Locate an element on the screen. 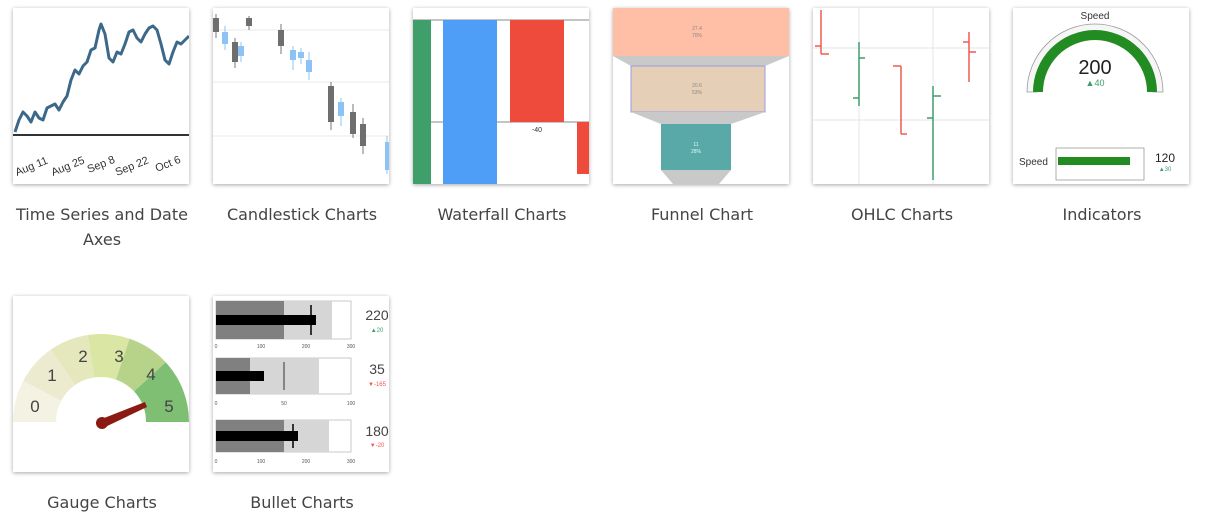  thumbnail-waterfall: -40 is located at coordinates (501, 96).